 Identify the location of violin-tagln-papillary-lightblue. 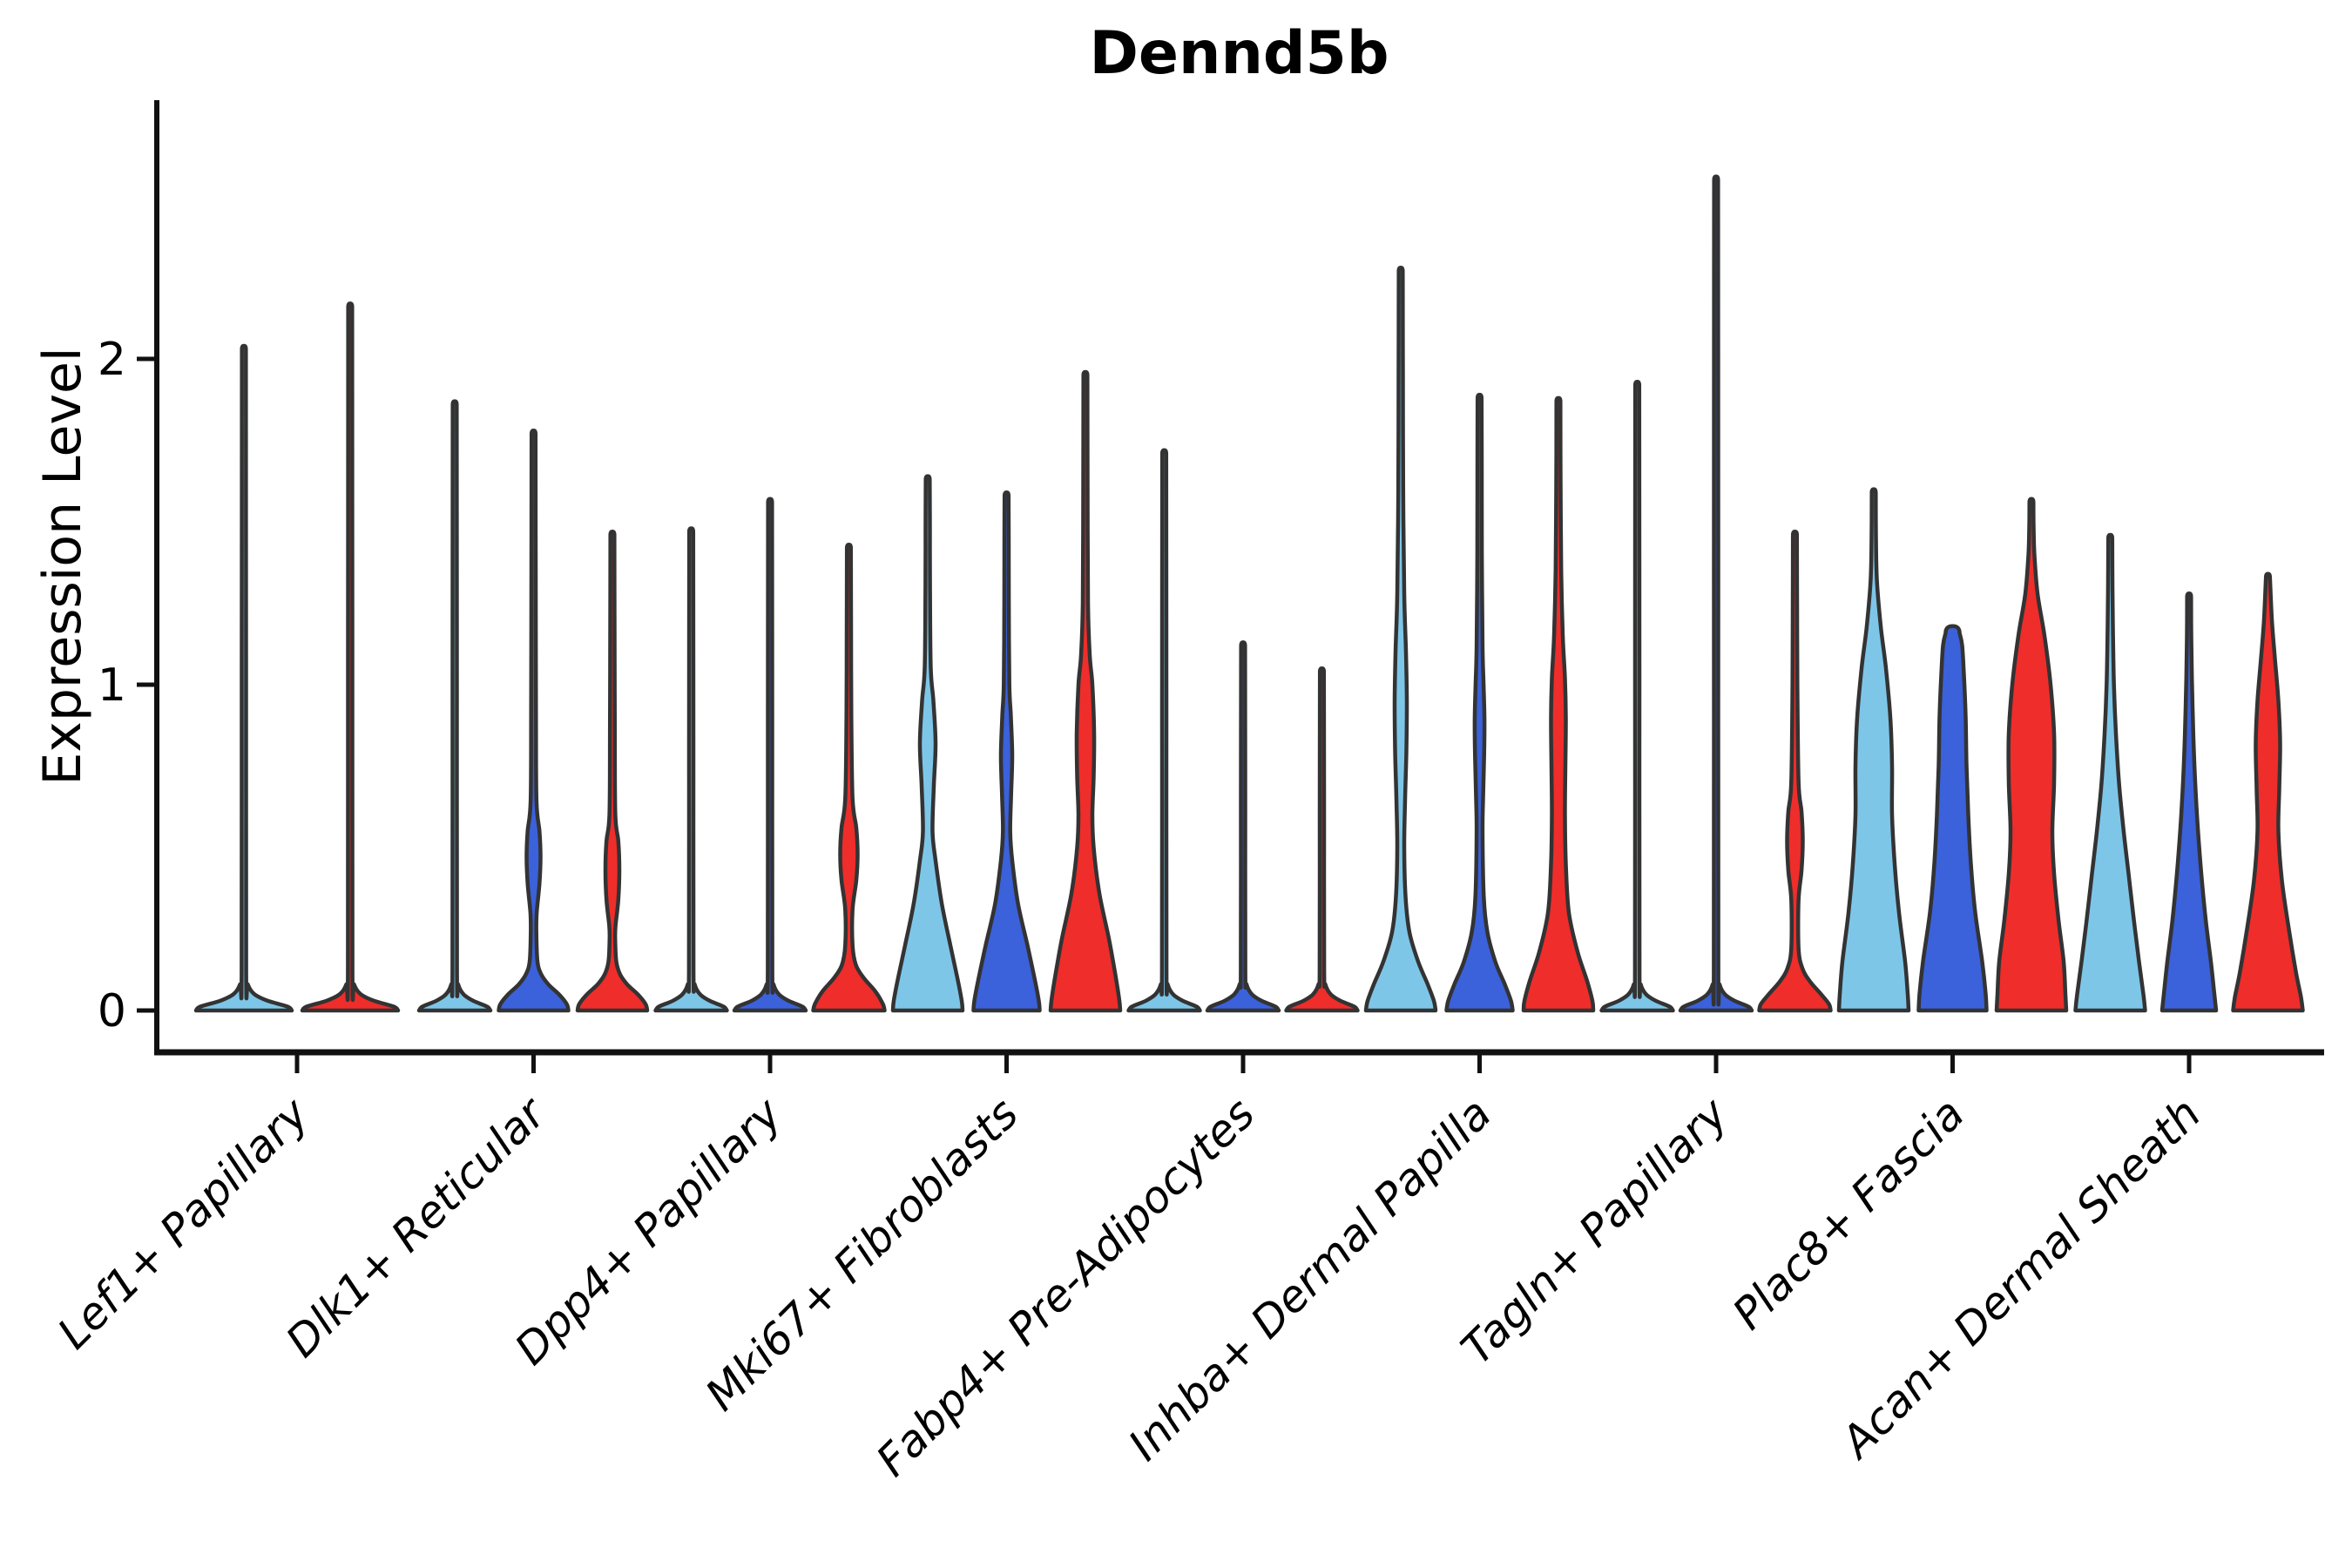
(1637, 696).